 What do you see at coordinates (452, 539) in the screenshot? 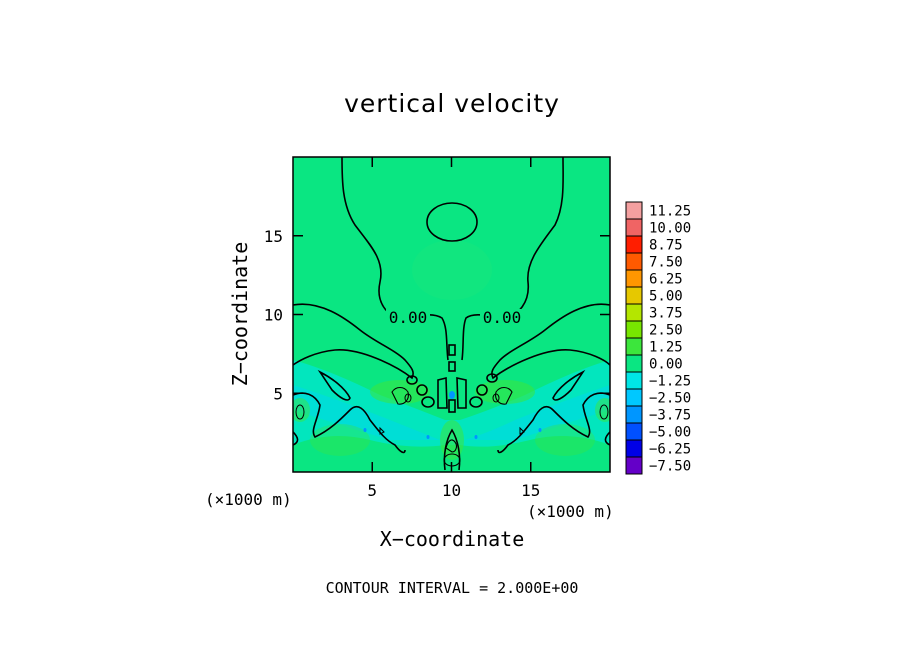
I see `x-axis-label: X−coordinate` at bounding box center [452, 539].